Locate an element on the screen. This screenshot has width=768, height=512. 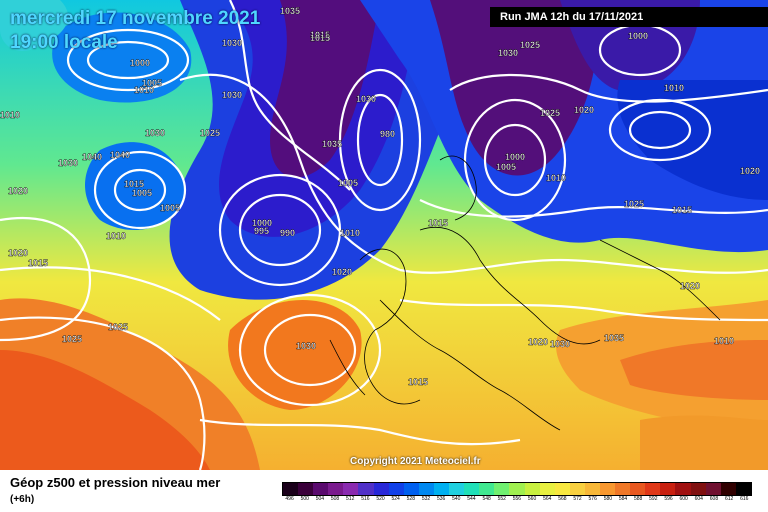
pressure-label: 990 is located at coordinates (287, 233).